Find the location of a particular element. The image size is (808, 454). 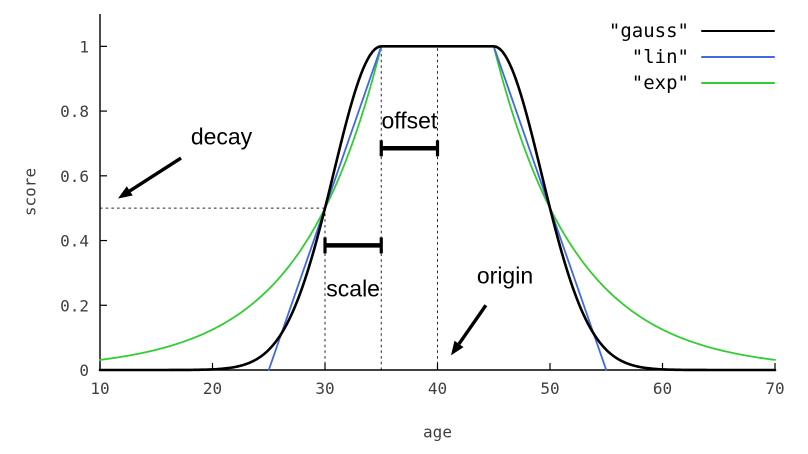

y-tick-label: 1 is located at coordinates (84, 46).